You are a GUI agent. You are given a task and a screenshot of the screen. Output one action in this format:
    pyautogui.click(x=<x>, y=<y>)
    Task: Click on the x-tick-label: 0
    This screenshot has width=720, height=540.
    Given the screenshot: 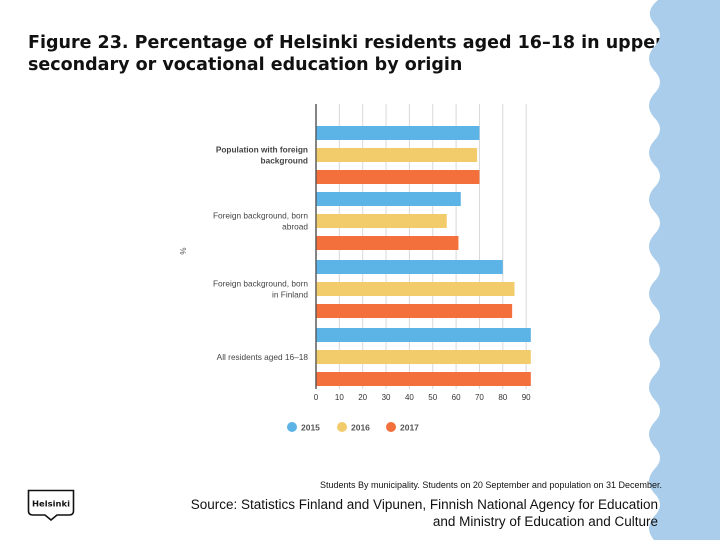 What is the action you would take?
    pyautogui.click(x=316, y=397)
    